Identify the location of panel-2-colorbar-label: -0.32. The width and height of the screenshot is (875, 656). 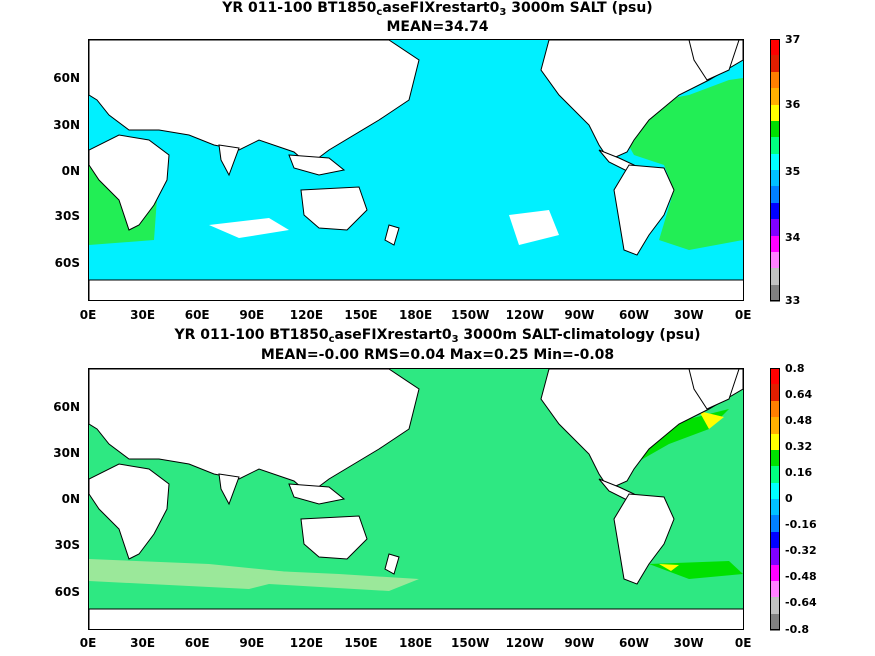
(801, 550).